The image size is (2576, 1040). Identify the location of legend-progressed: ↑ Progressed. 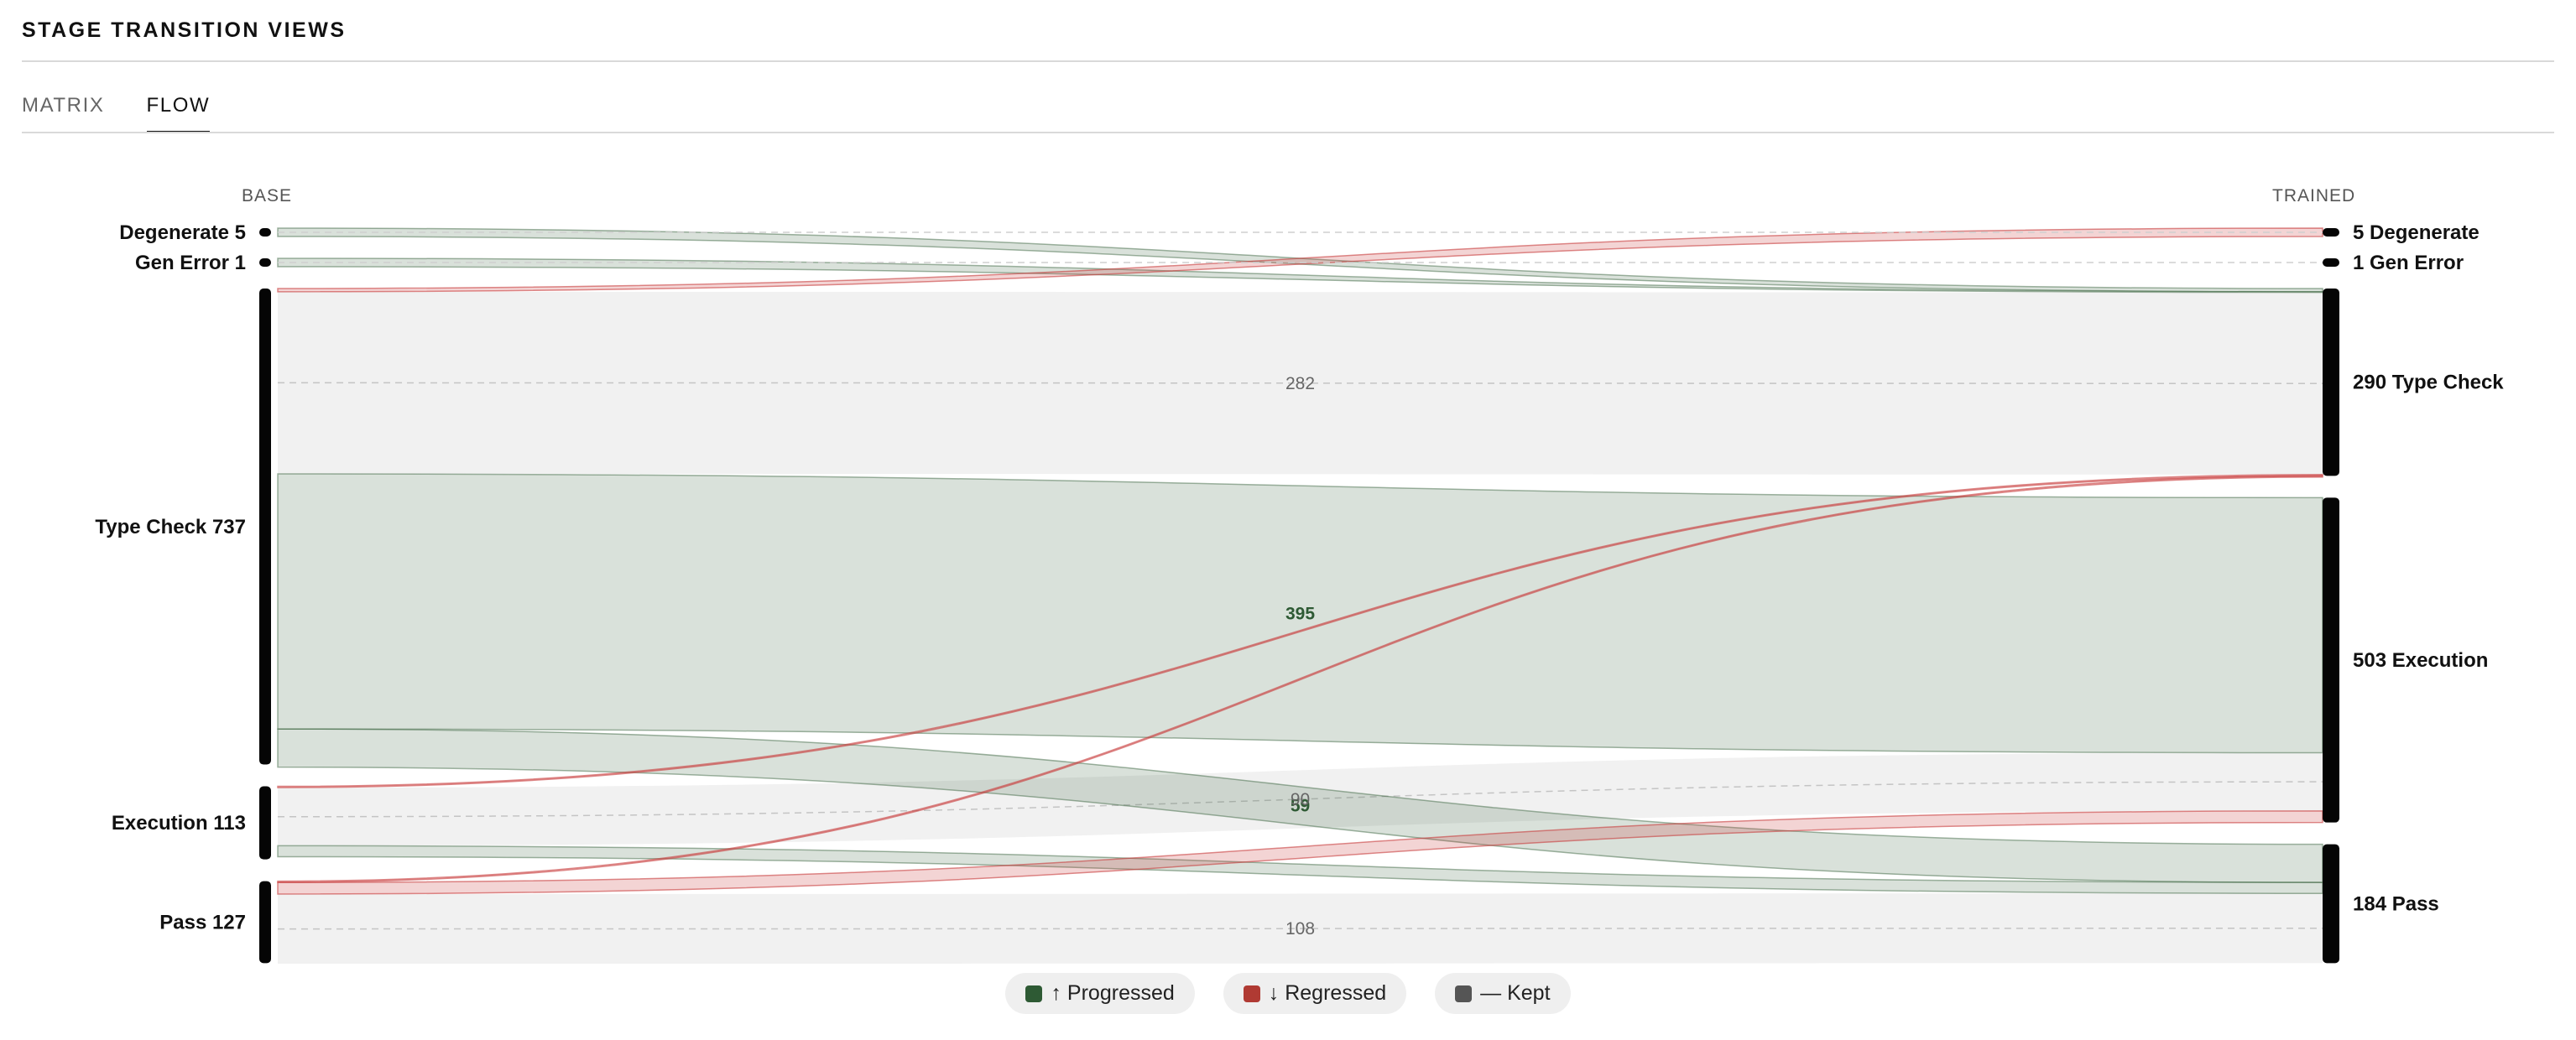
(1100, 994).